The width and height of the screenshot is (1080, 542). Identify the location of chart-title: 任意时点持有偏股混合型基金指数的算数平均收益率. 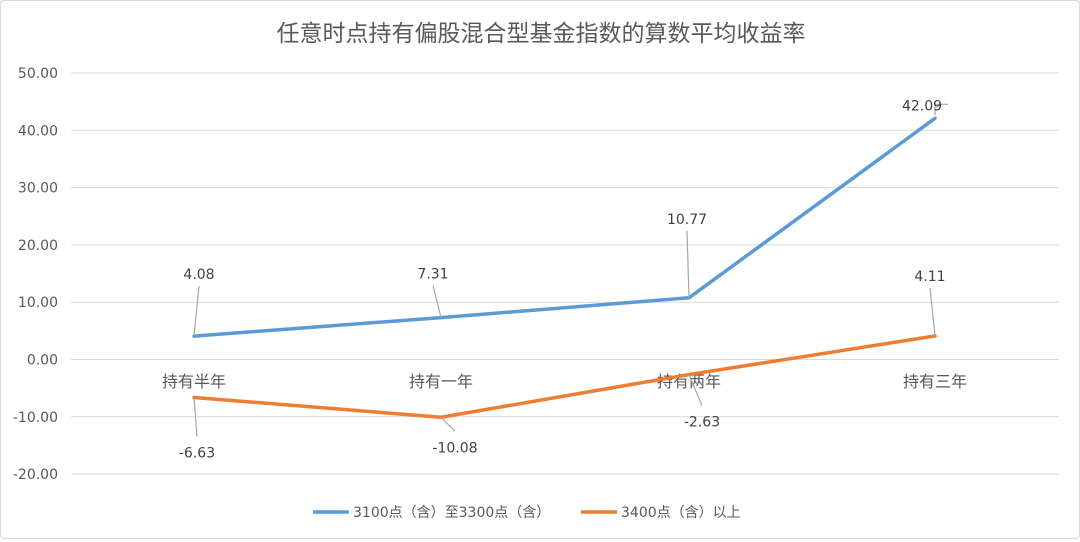
(541, 34).